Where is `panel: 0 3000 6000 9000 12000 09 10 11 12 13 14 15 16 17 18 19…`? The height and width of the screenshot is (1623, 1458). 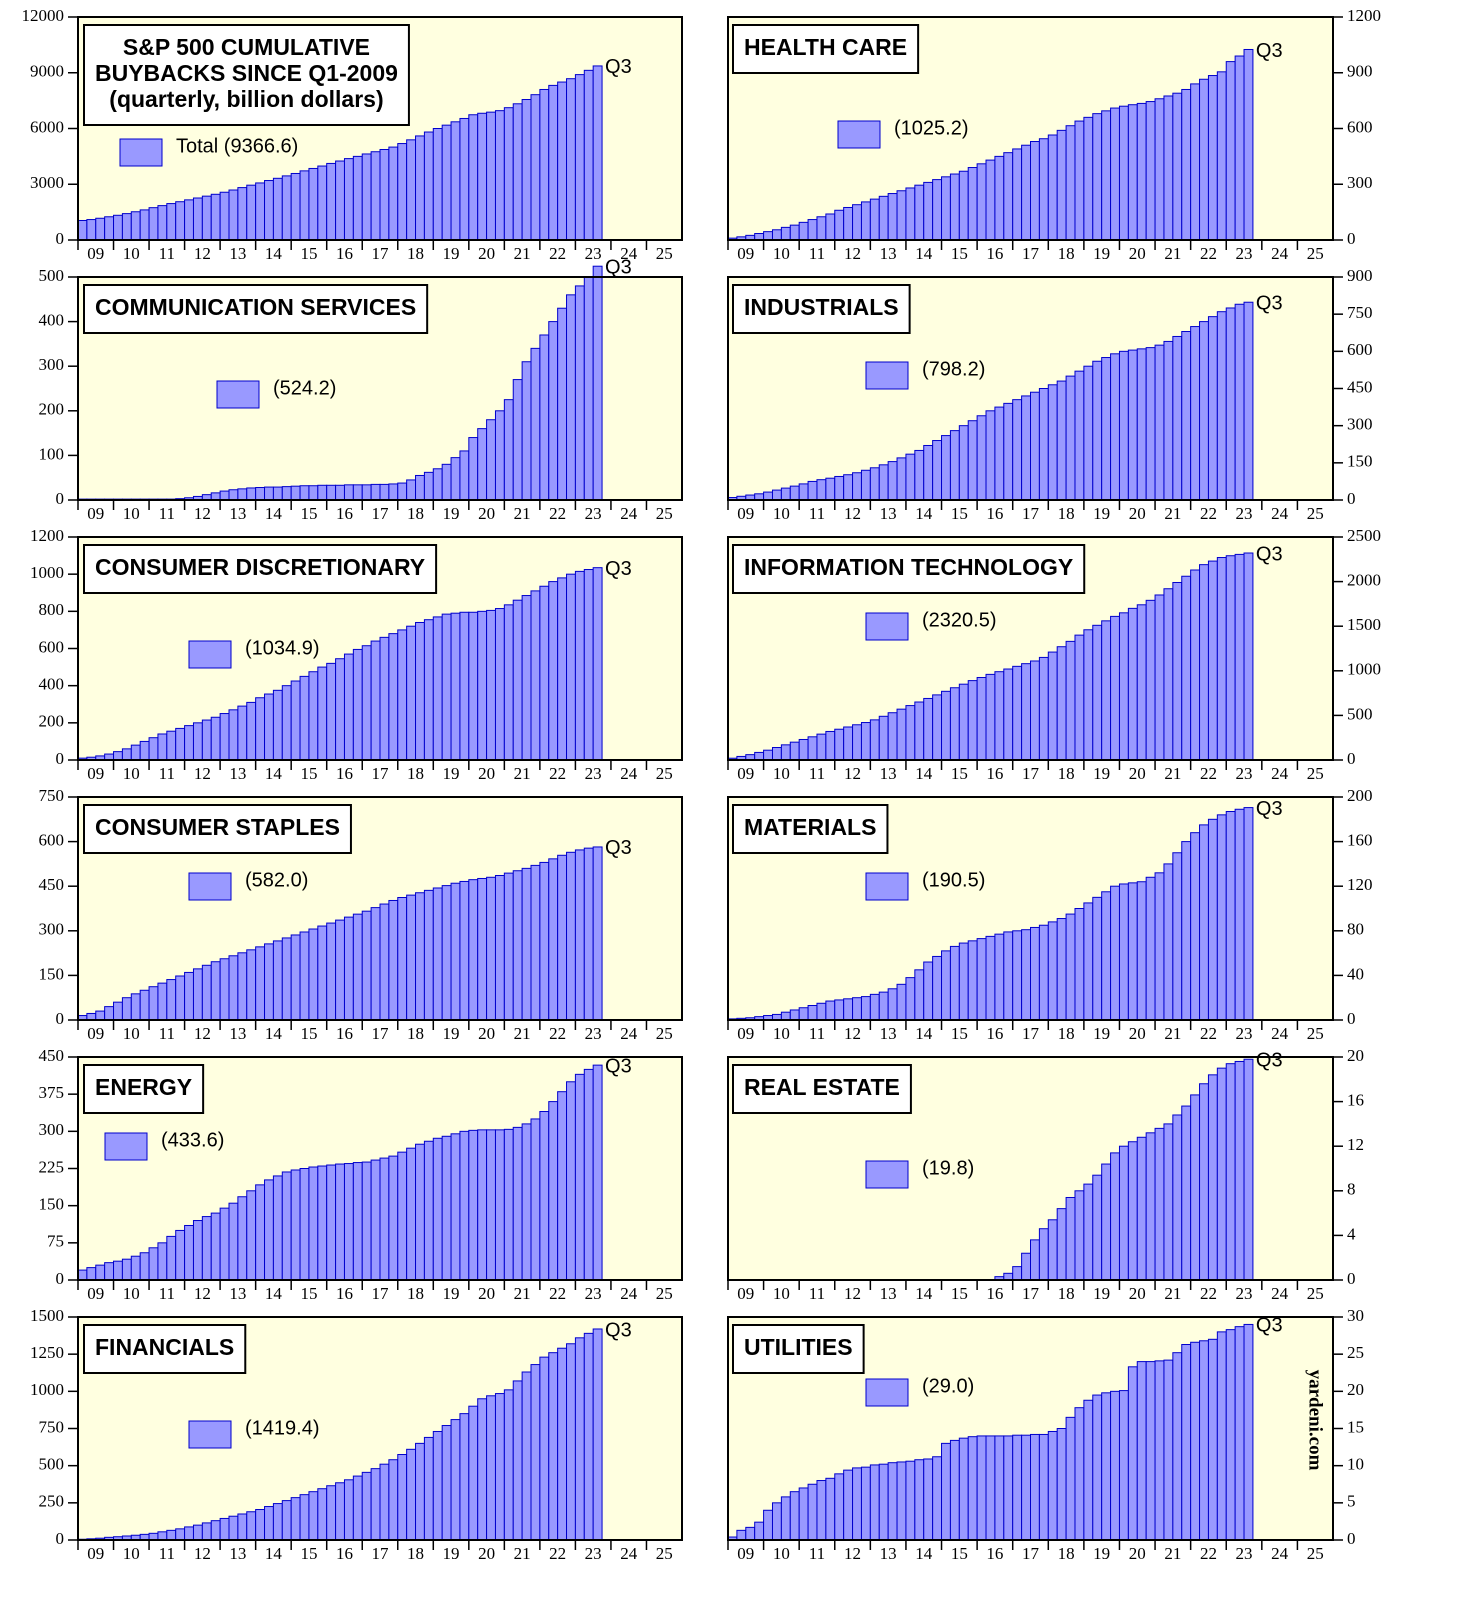
panel: 0 3000 6000 9000 12000 09 10 11 12 13 14 15 16 17 18 19… is located at coordinates (352, 134).